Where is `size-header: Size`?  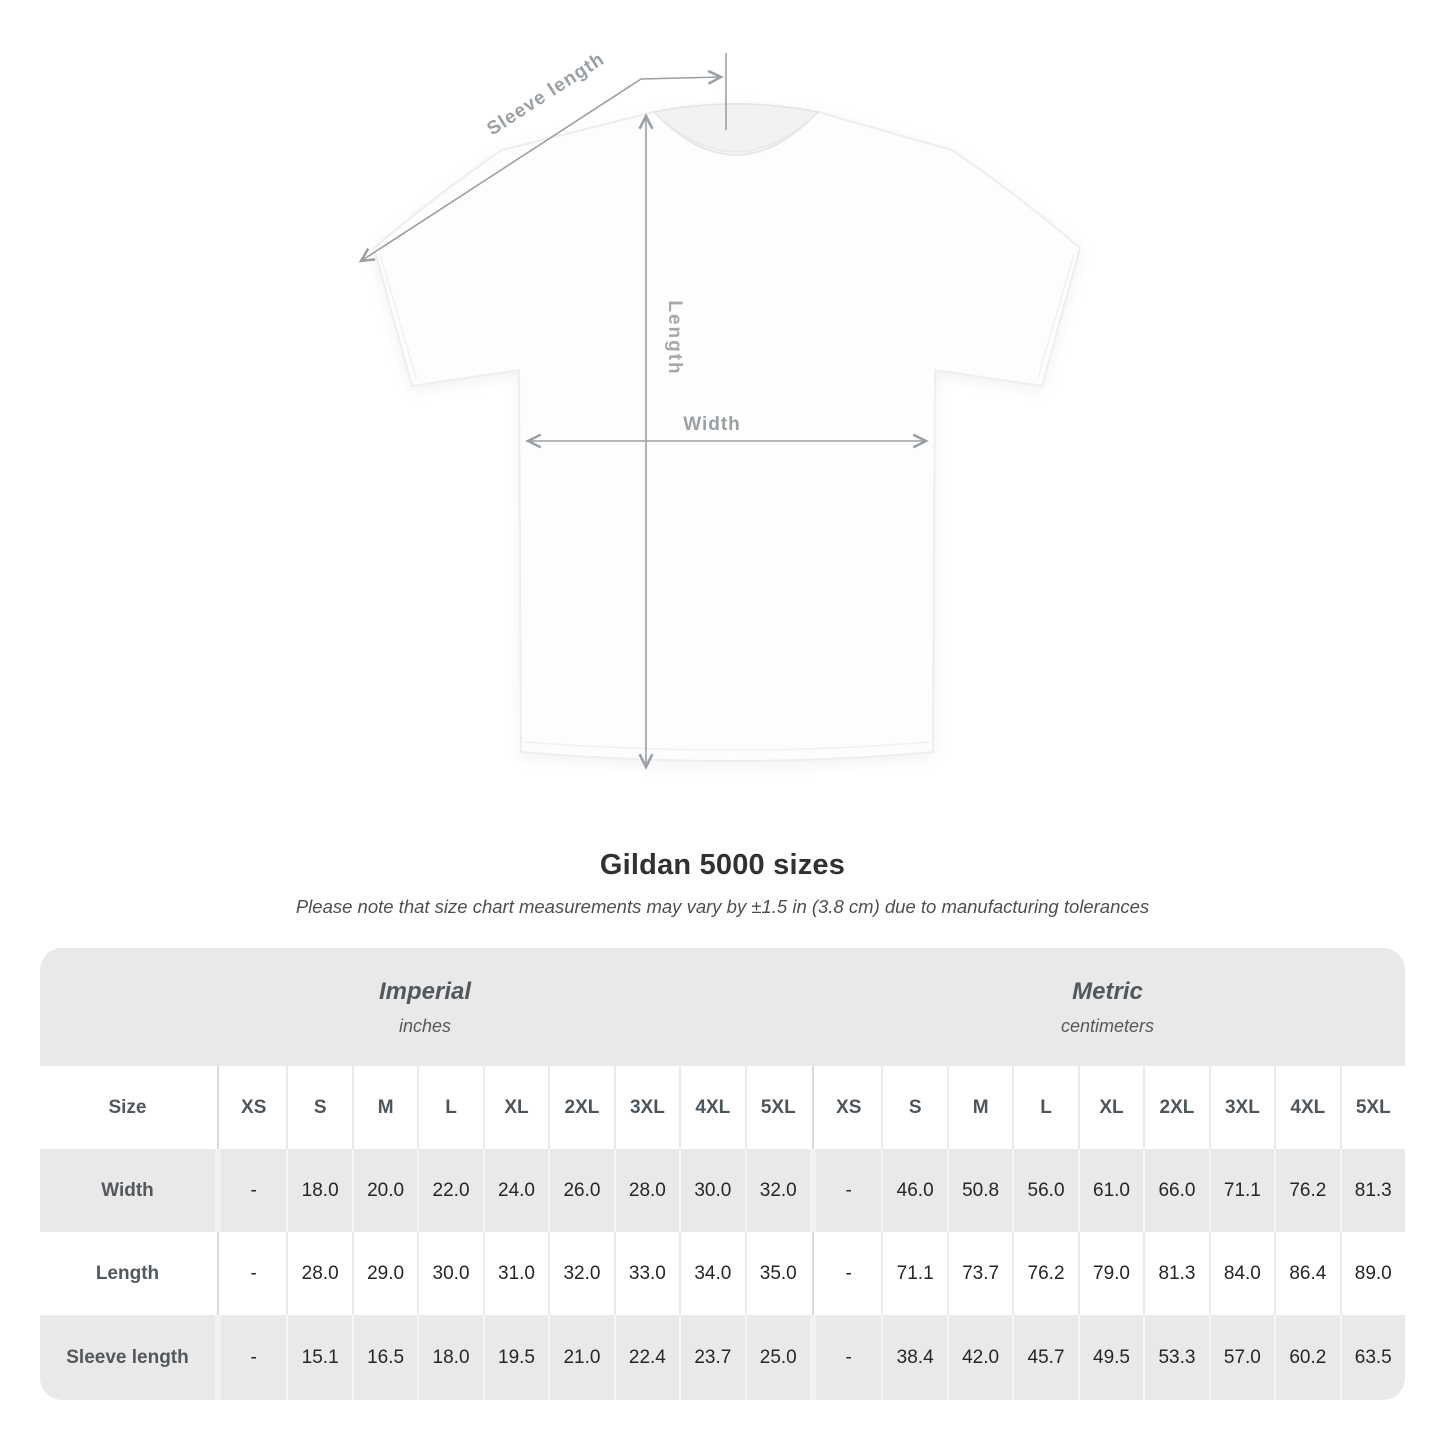 size-header: Size is located at coordinates (127, 1107).